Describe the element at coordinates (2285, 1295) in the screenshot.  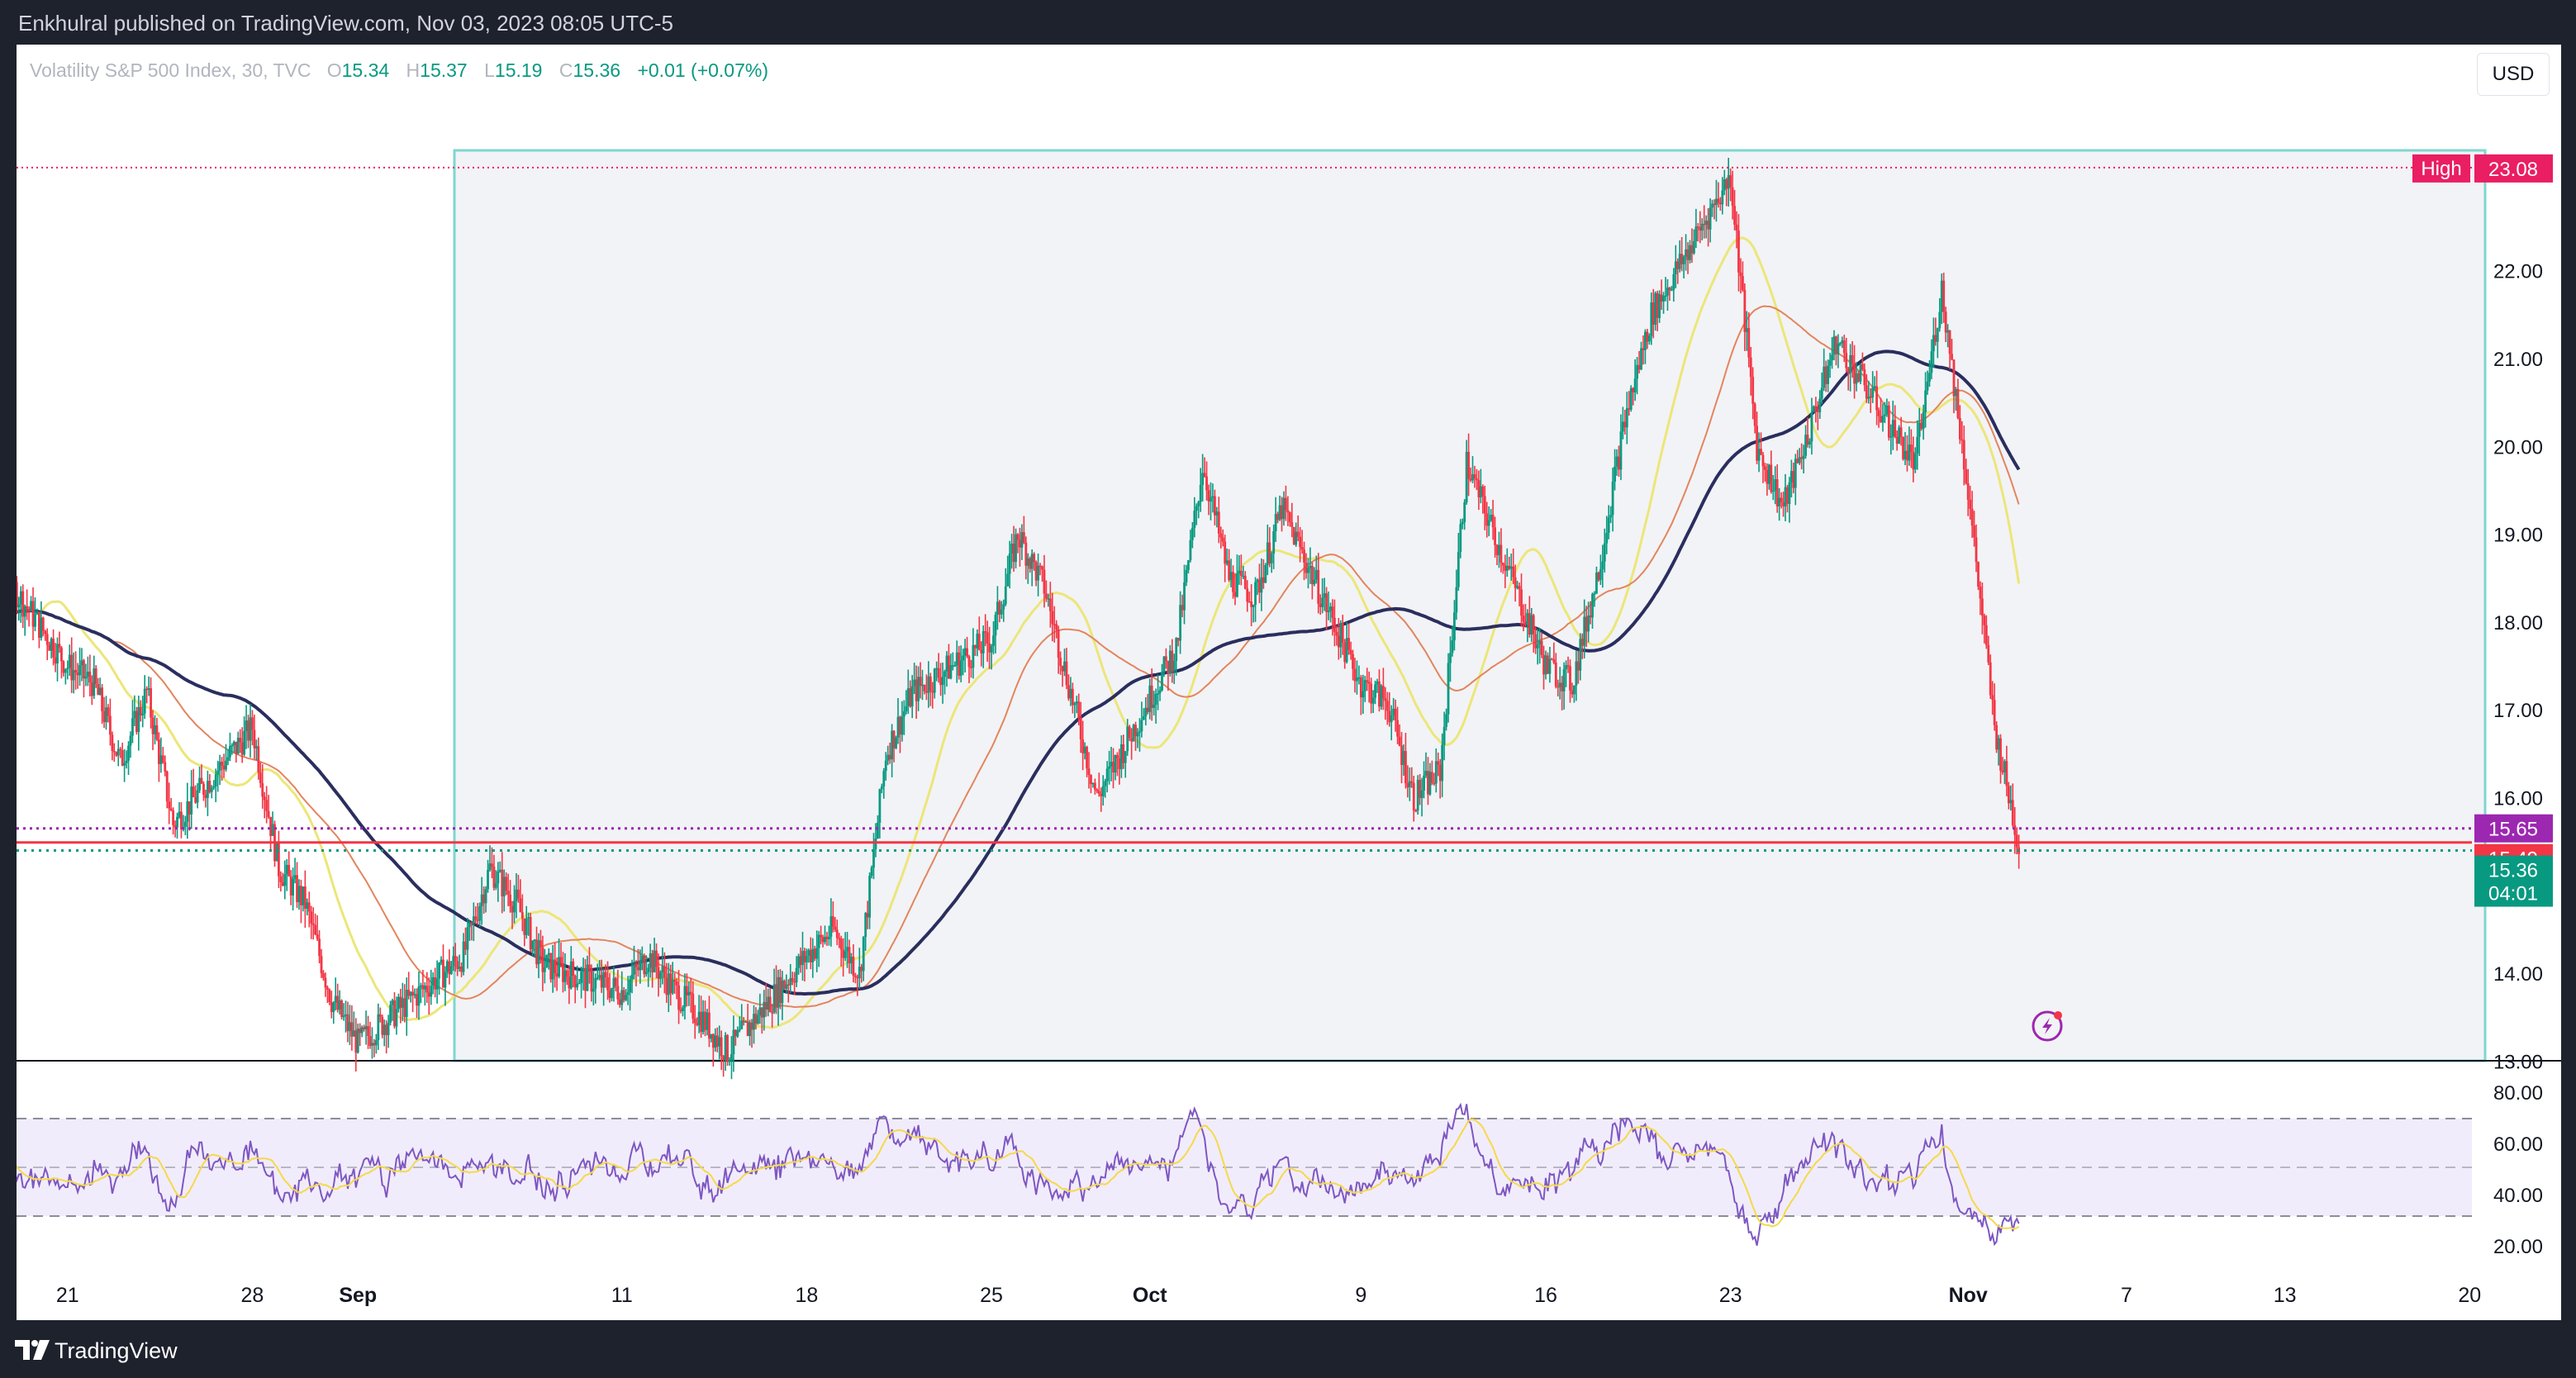
I see `time-axis-label: 13` at that location.